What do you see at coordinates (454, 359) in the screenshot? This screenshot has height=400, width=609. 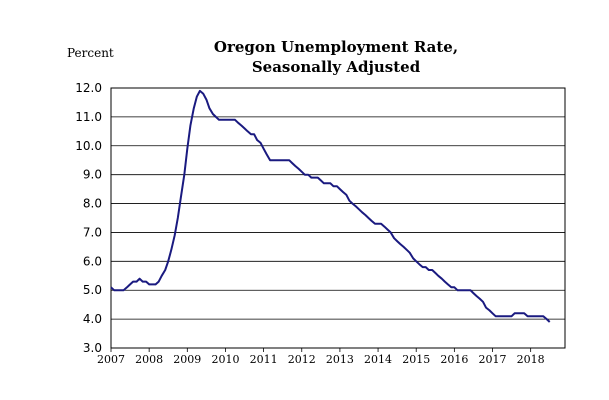 I see `x-tick-label: 2016` at bounding box center [454, 359].